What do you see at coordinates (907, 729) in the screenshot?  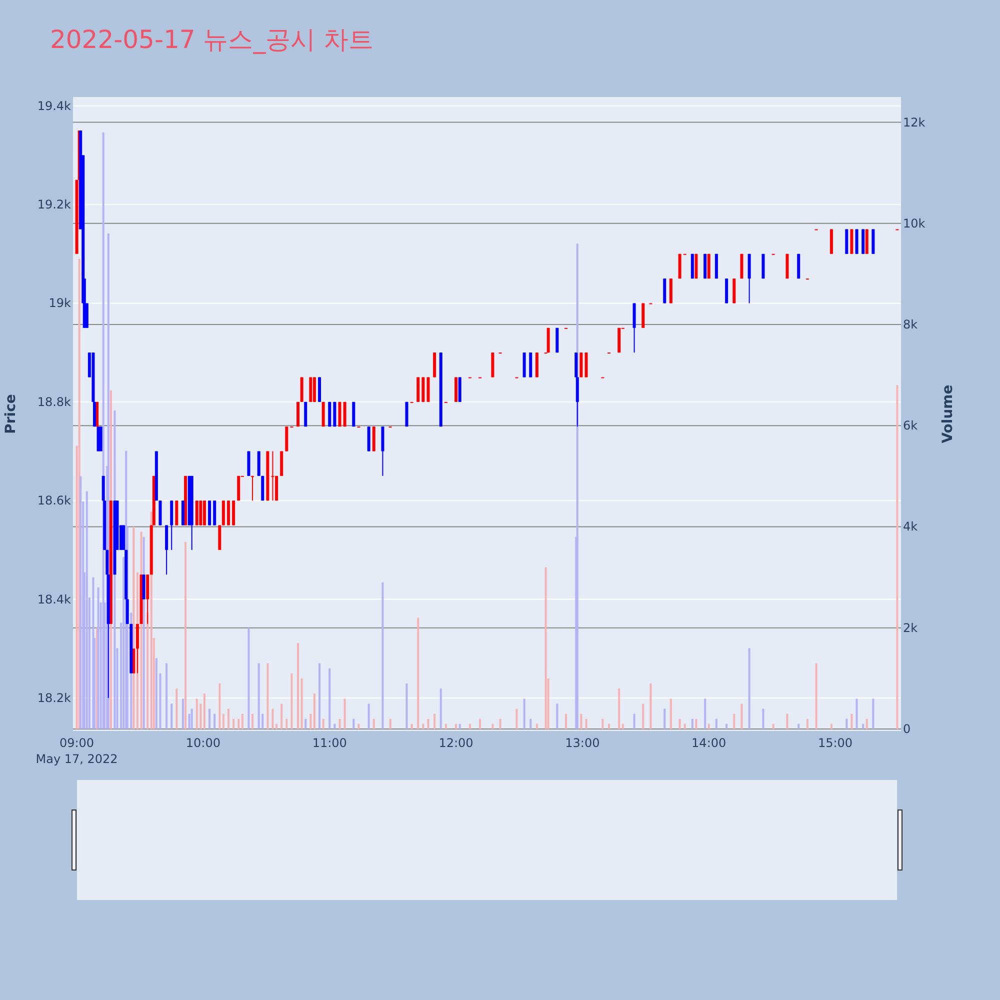 I see `y2-tick-label: 0` at bounding box center [907, 729].